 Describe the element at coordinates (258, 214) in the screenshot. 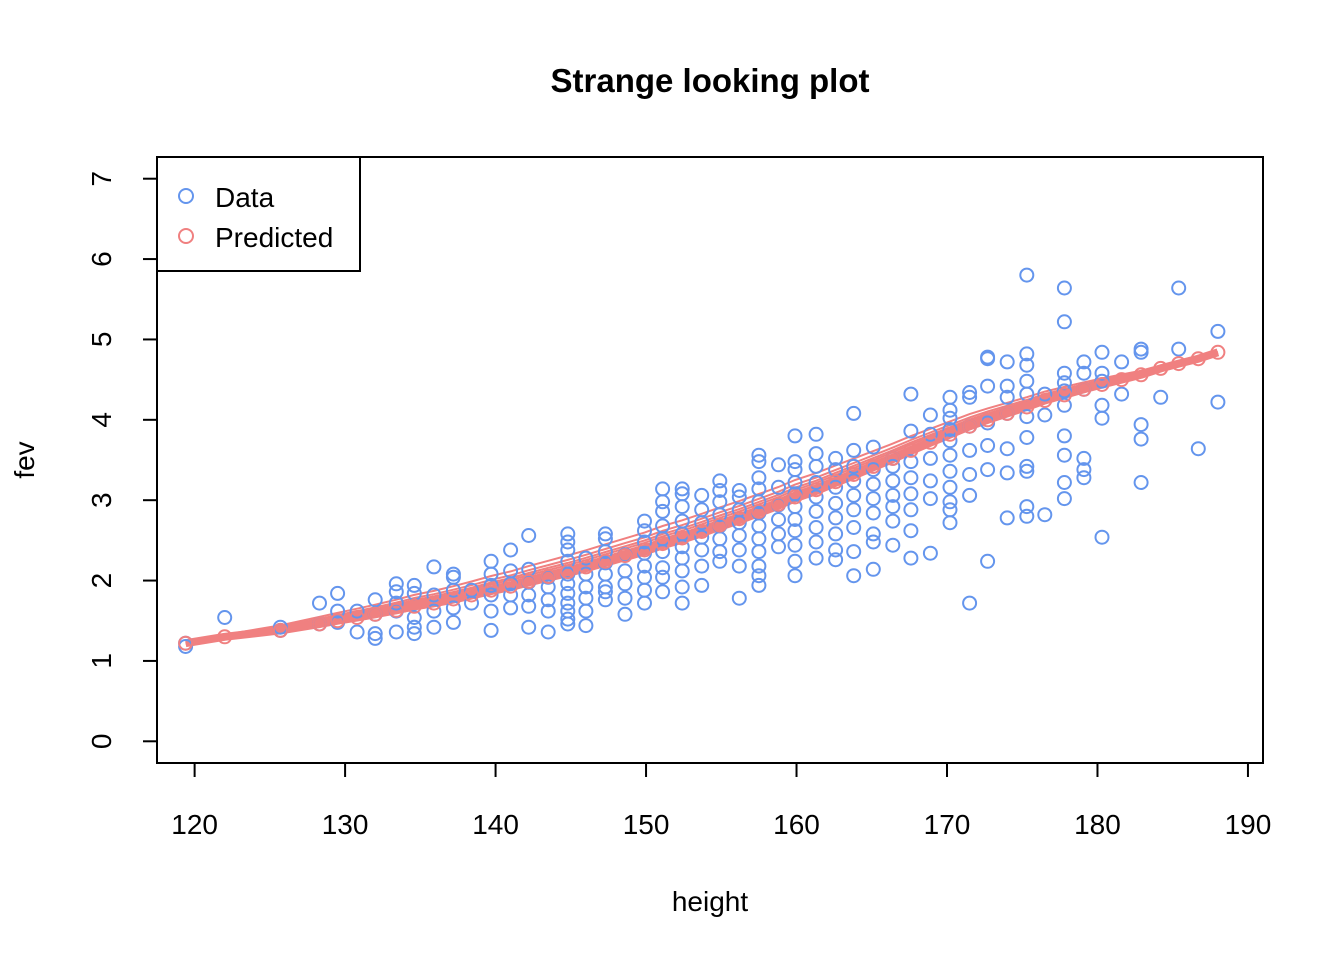

I see `legend-box` at that location.